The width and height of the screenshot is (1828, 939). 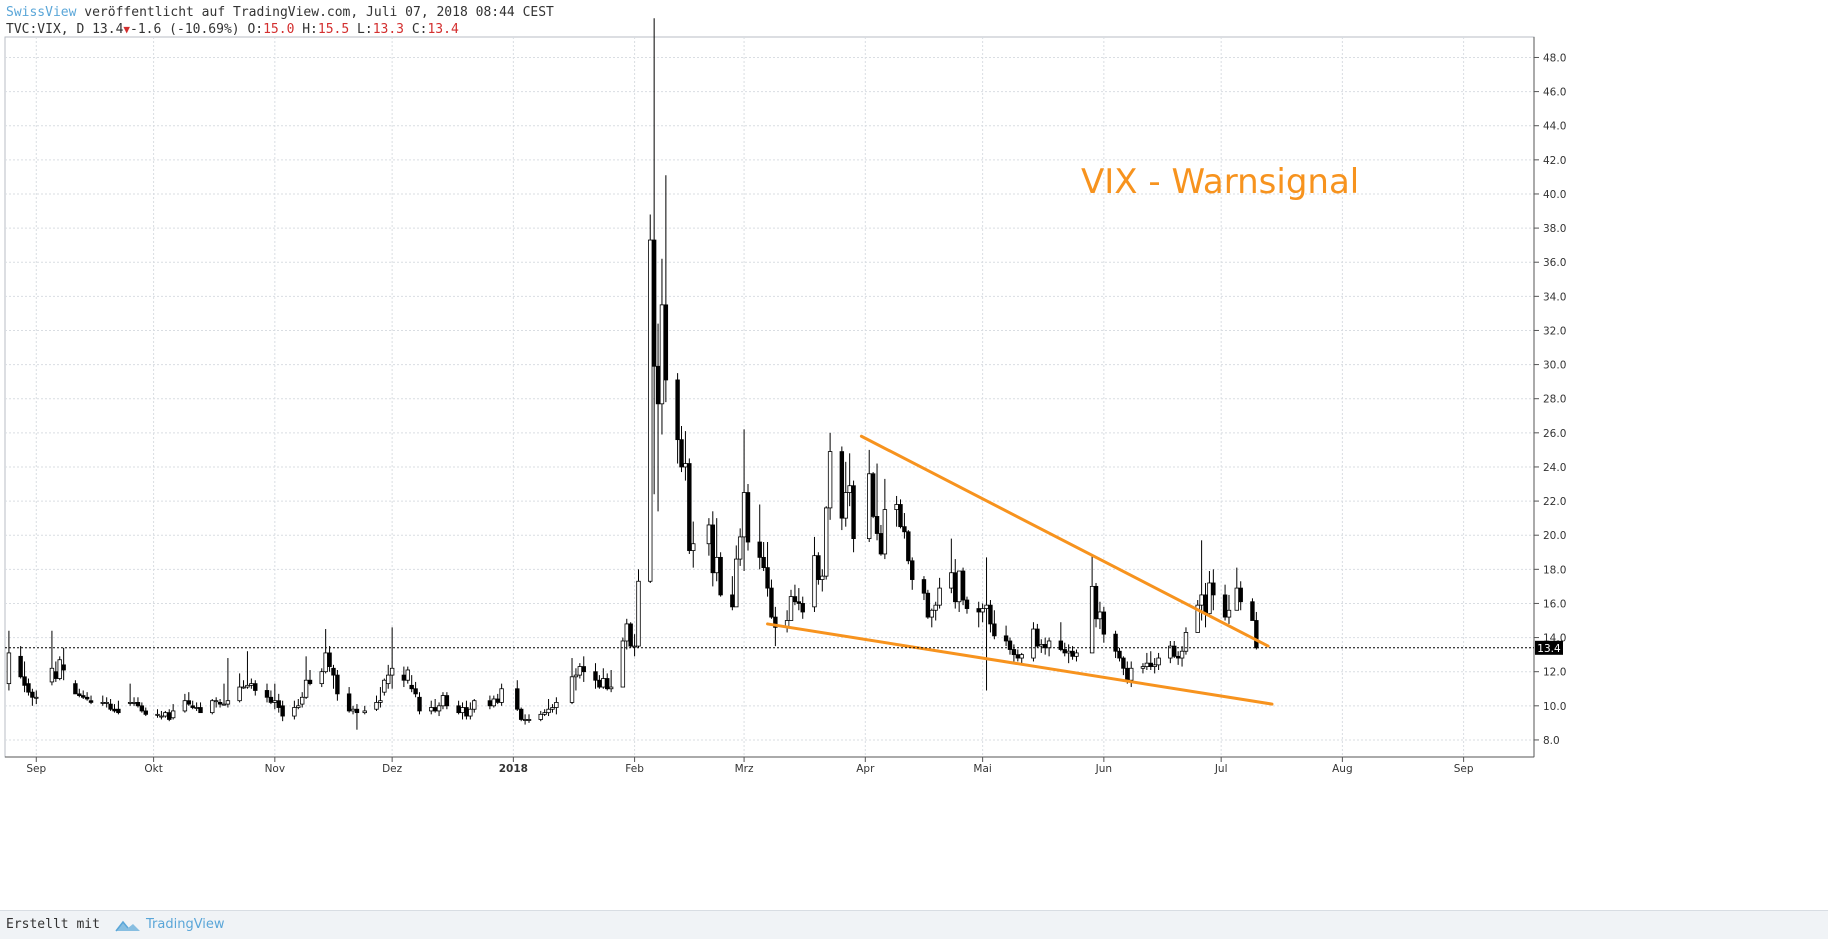 What do you see at coordinates (1554, 161) in the screenshot?
I see `y-tick-label: 42.0` at bounding box center [1554, 161].